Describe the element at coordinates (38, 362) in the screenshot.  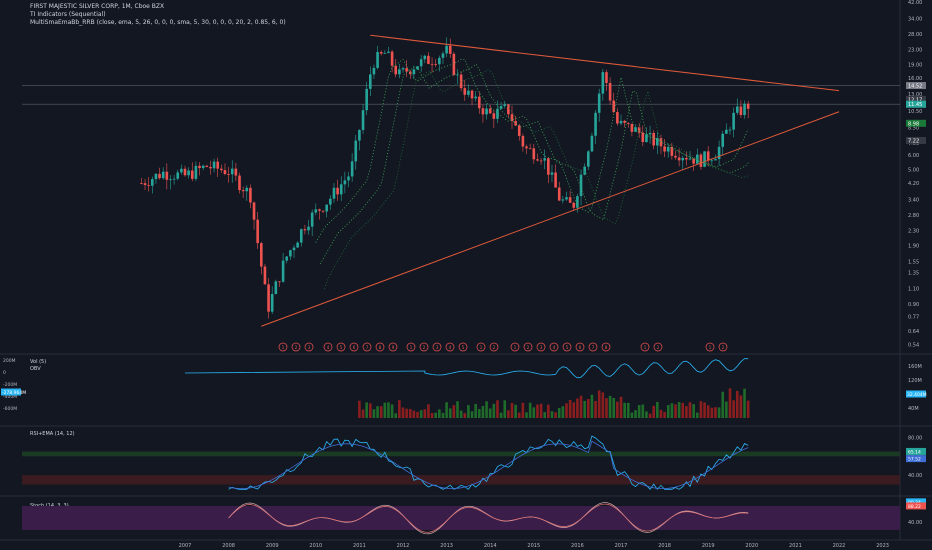
I see `volume-pane-label: Vol (5)` at that location.